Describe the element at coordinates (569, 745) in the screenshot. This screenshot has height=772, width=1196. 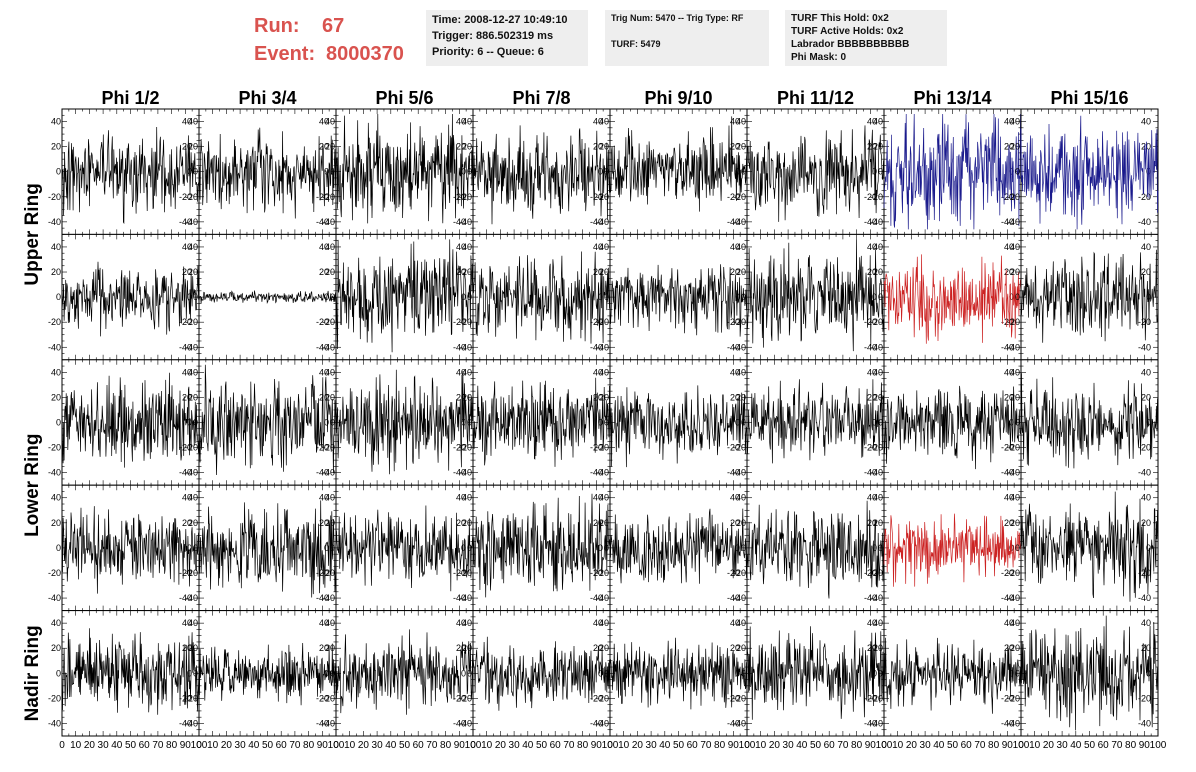
I see `x-tick-label: 70` at that location.